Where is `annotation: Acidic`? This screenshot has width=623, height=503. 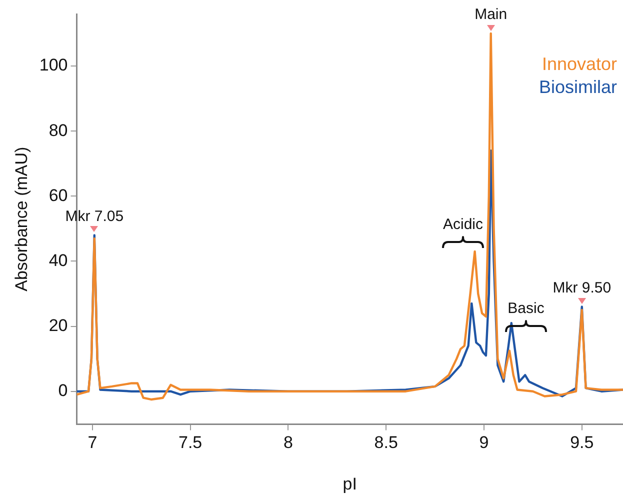 annotation: Acidic is located at coordinates (463, 224).